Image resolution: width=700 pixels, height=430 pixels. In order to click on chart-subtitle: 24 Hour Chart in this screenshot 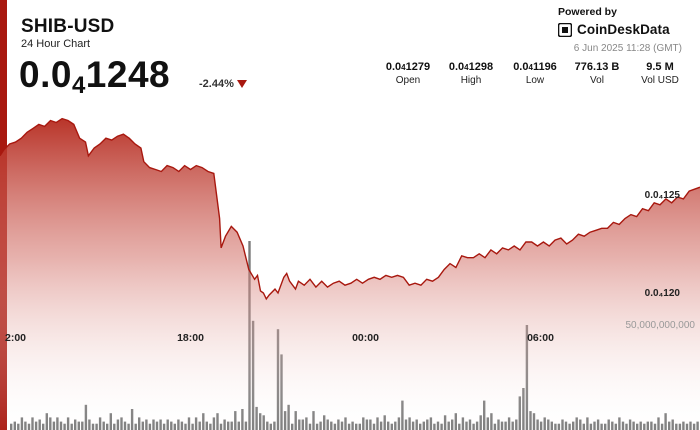, I will do `click(56, 44)`.